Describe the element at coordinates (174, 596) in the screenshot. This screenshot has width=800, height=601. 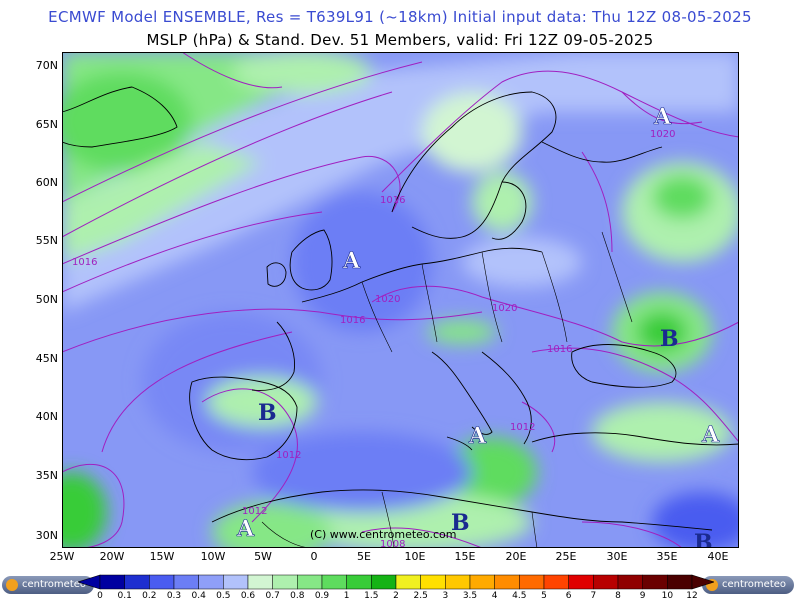
I see `colorbar-tick-label: 0.3` at that location.